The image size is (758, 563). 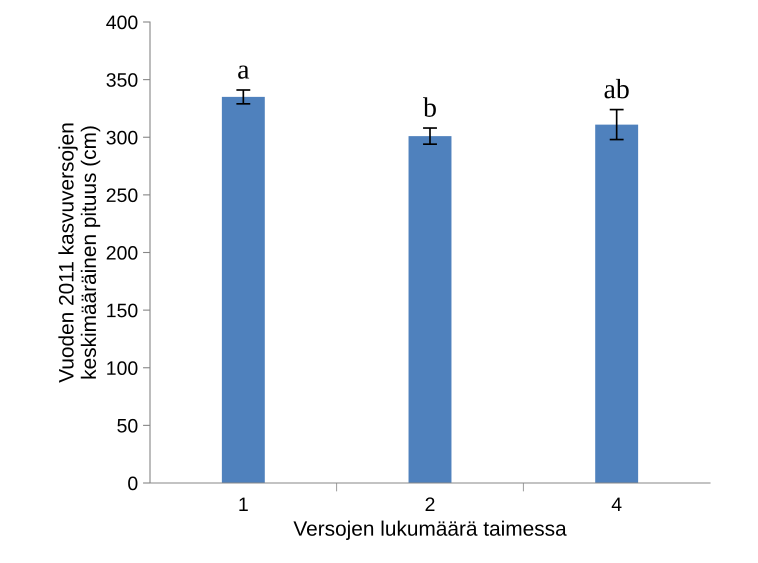 I want to click on annotation: a, so click(x=244, y=72).